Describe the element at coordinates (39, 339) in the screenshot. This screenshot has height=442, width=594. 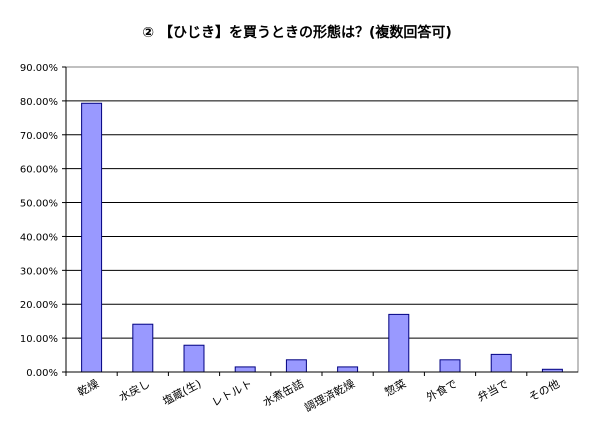
I see `y-tick-label: 10.00%` at that location.